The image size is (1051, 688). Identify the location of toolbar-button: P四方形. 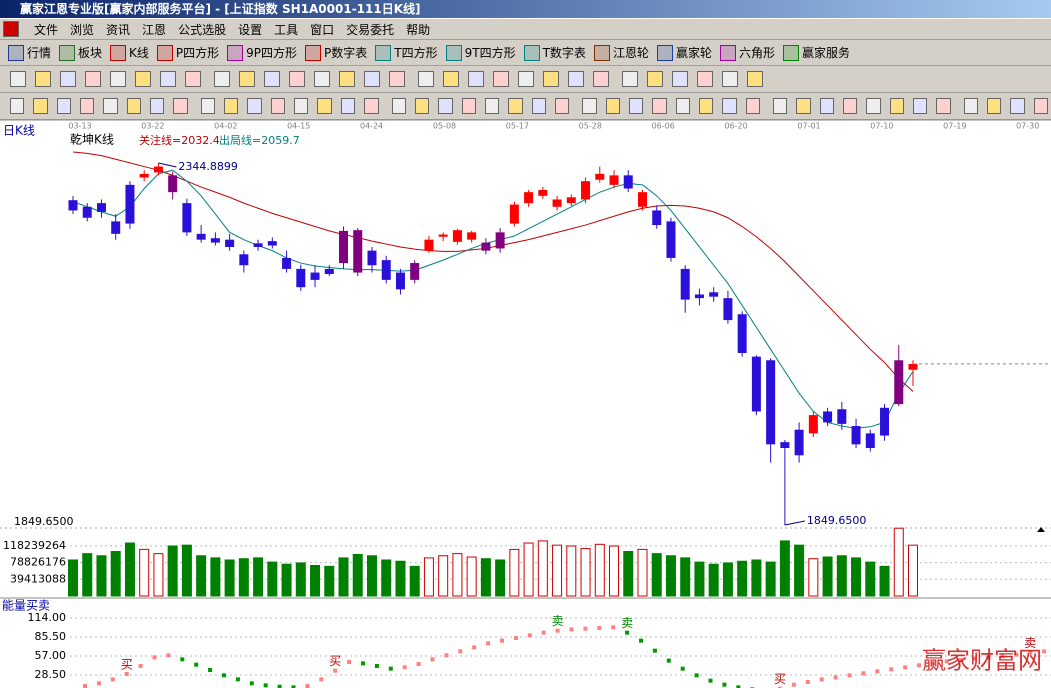
(187, 52).